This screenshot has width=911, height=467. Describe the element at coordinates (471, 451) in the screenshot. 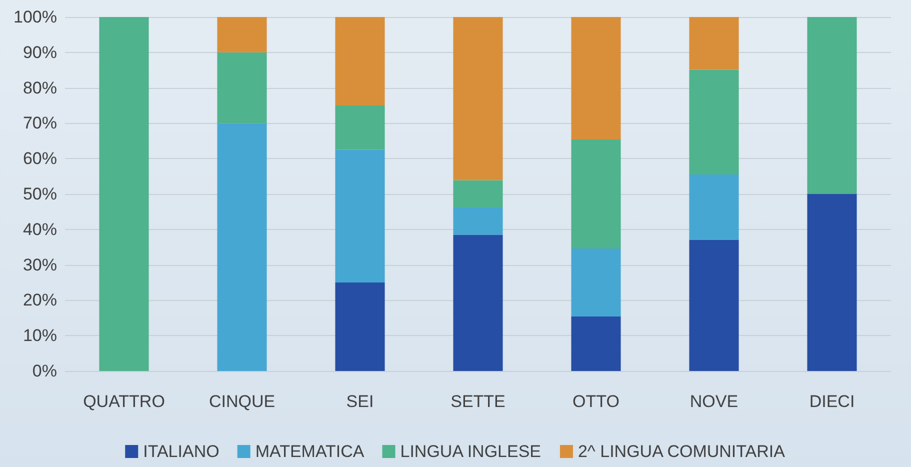

I see `legend-label: LINGUA INGLESE` at that location.